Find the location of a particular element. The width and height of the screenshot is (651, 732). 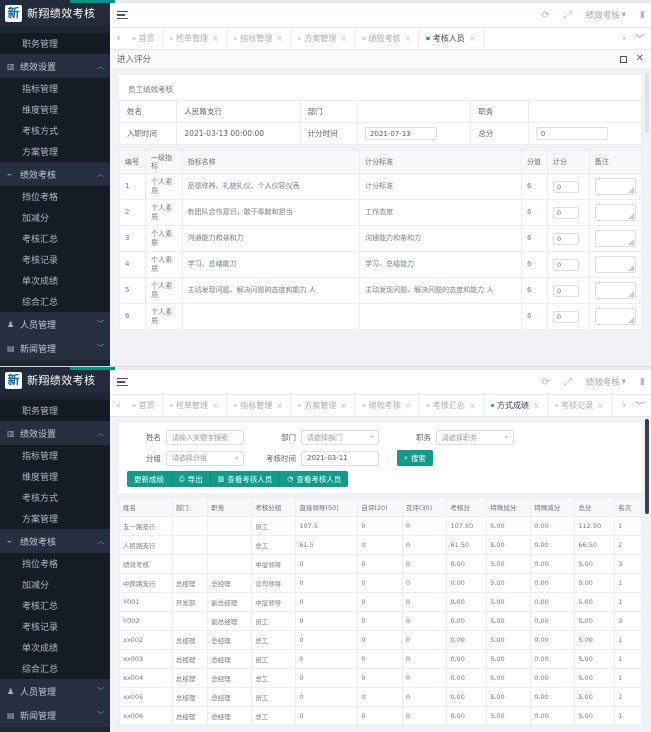

group-select: 请选择分组 ▾ is located at coordinates (205, 458).